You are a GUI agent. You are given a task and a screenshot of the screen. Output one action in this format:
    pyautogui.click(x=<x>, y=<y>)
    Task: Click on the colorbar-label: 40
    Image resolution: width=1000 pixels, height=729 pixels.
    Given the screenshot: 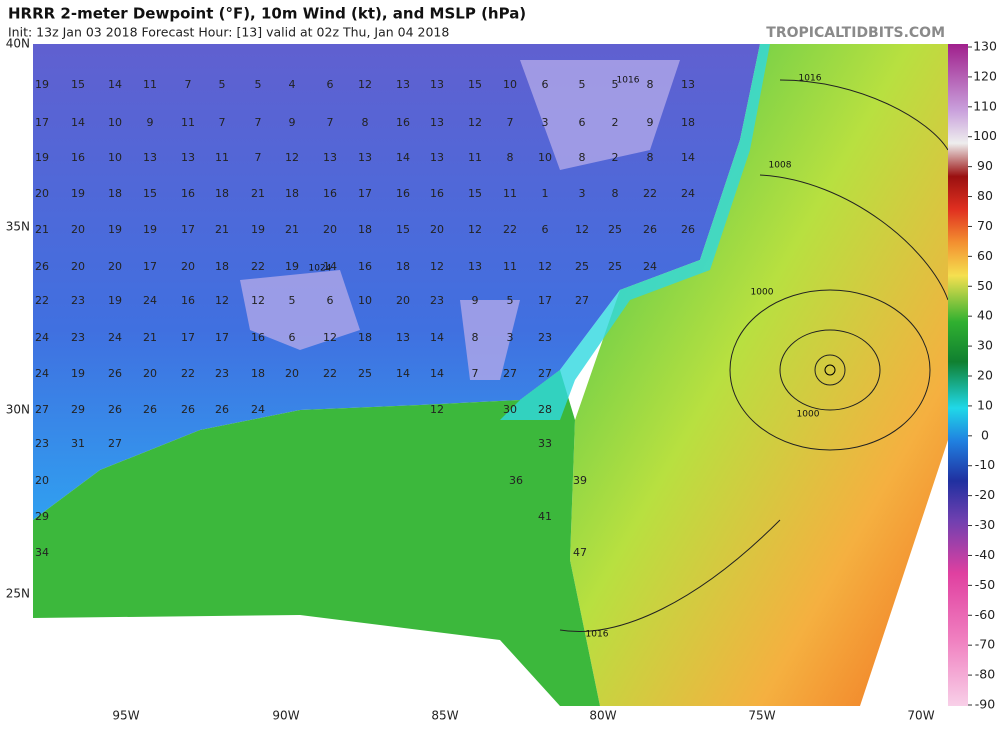 What is the action you would take?
    pyautogui.click(x=985, y=315)
    